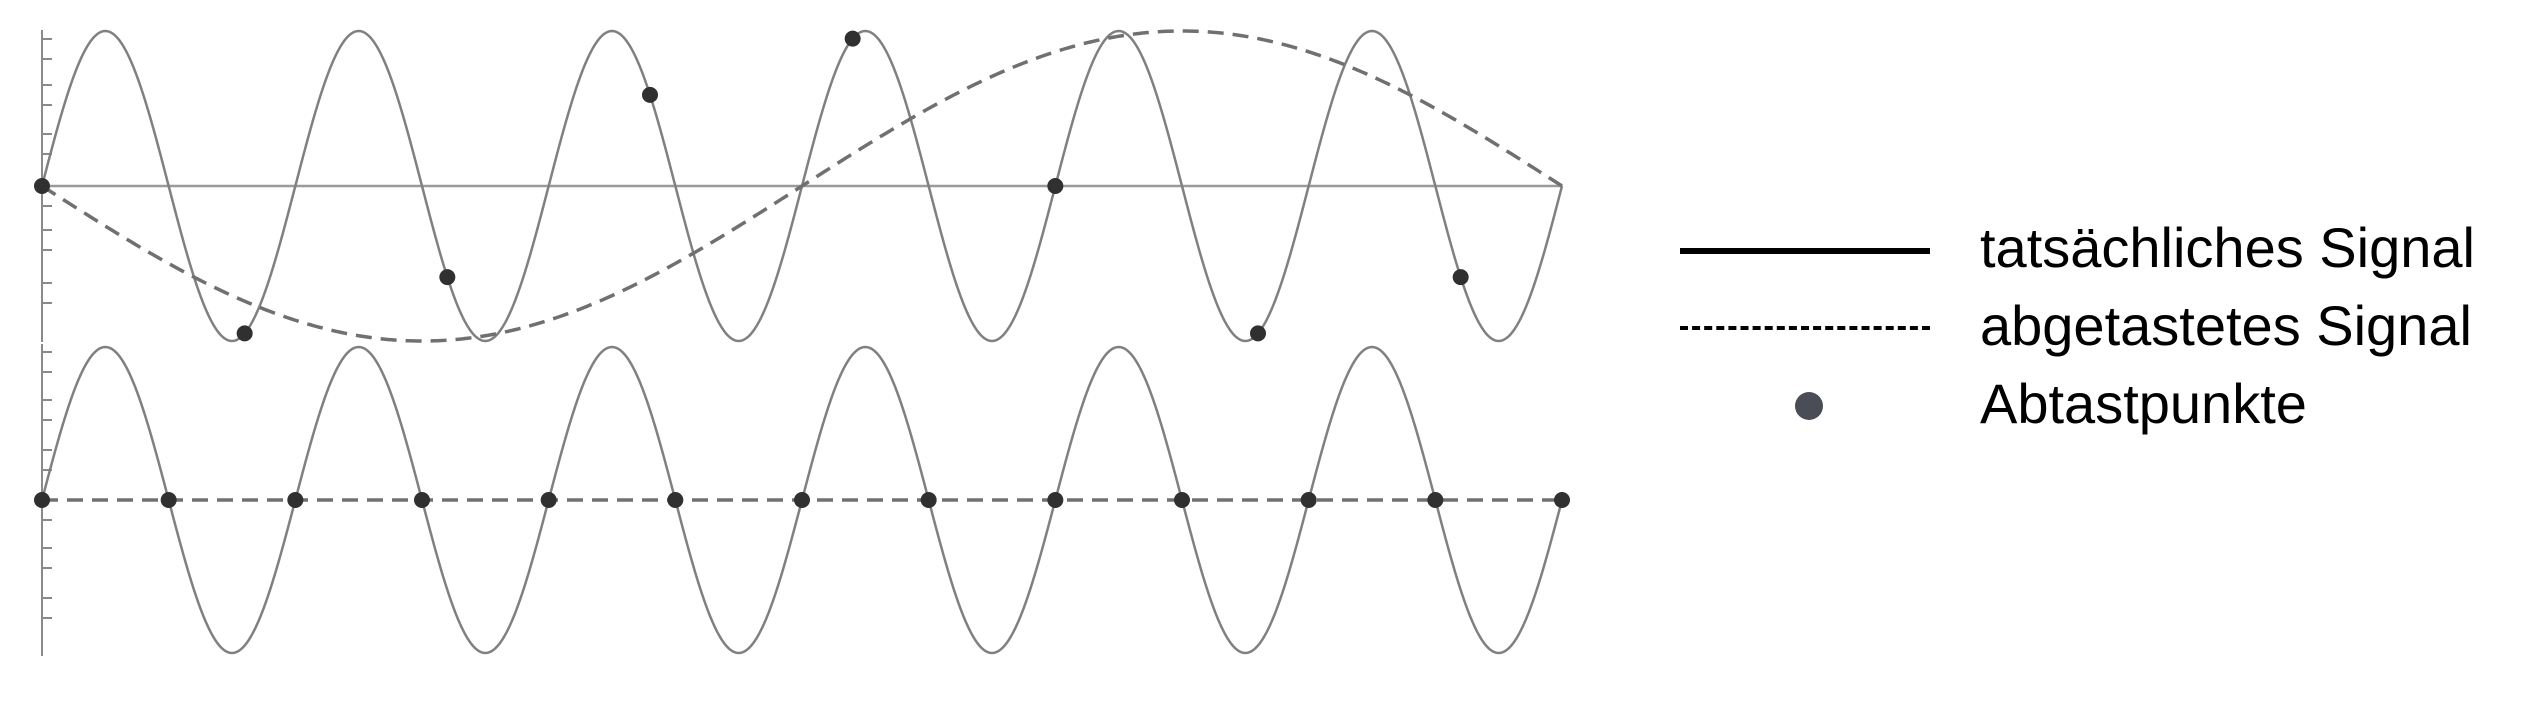  I want to click on legend-item-sampled: abgetastetes Signal, so click(2100, 327).